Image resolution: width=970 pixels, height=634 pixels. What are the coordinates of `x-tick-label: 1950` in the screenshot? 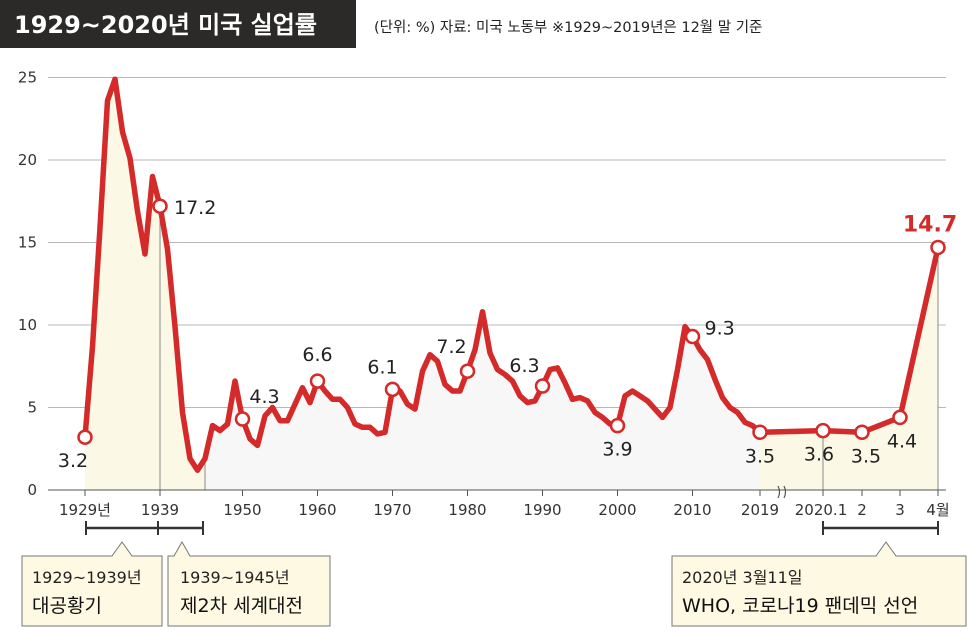 It's located at (242, 510).